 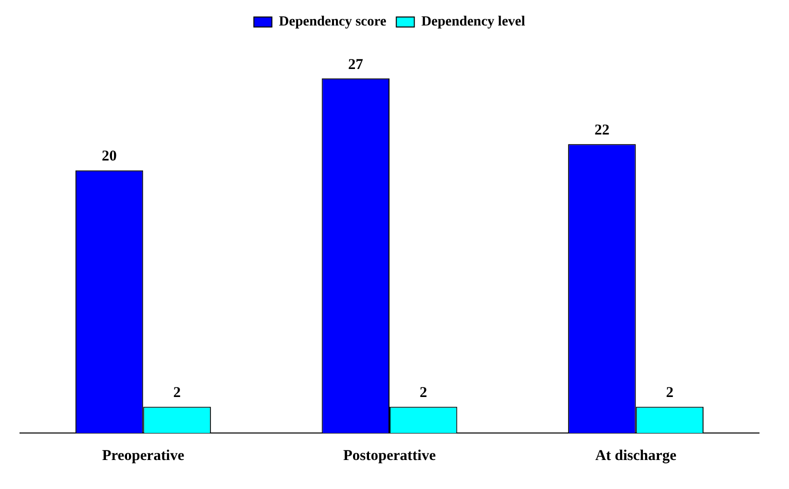 What do you see at coordinates (109, 156) in the screenshot?
I see `data-label: 20` at bounding box center [109, 156].